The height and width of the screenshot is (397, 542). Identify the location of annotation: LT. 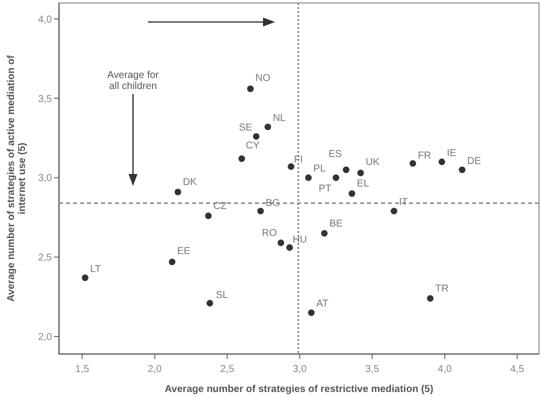
(96, 269).